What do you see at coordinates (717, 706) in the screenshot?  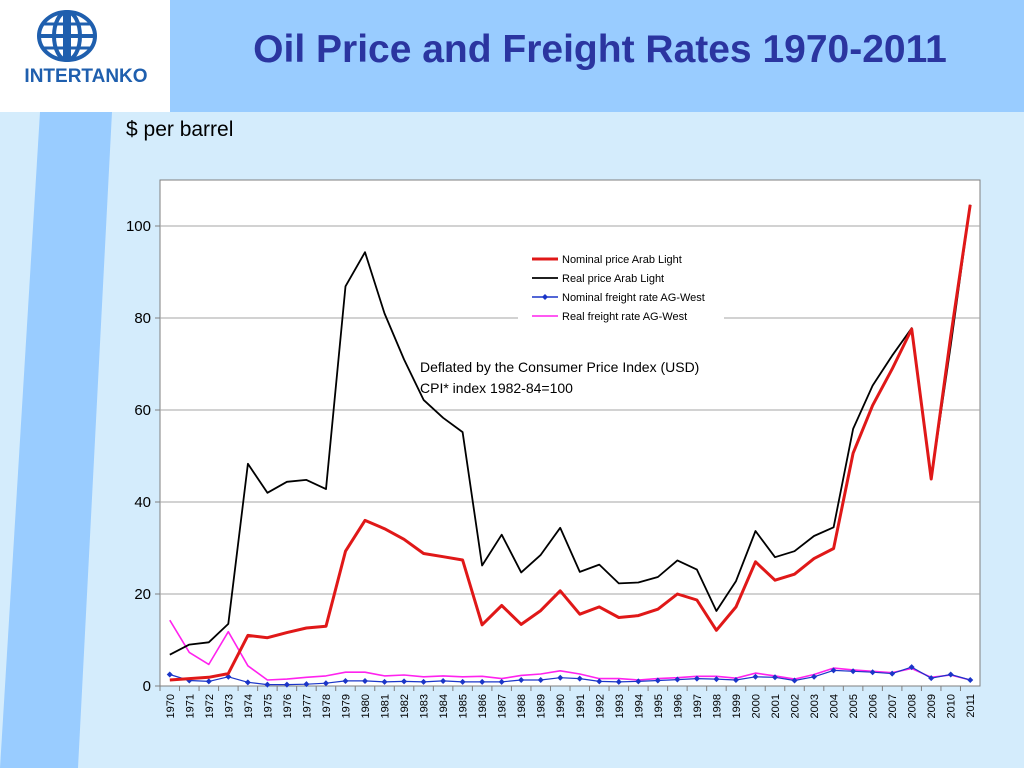 I see `x-tick-label: 1998` at bounding box center [717, 706].